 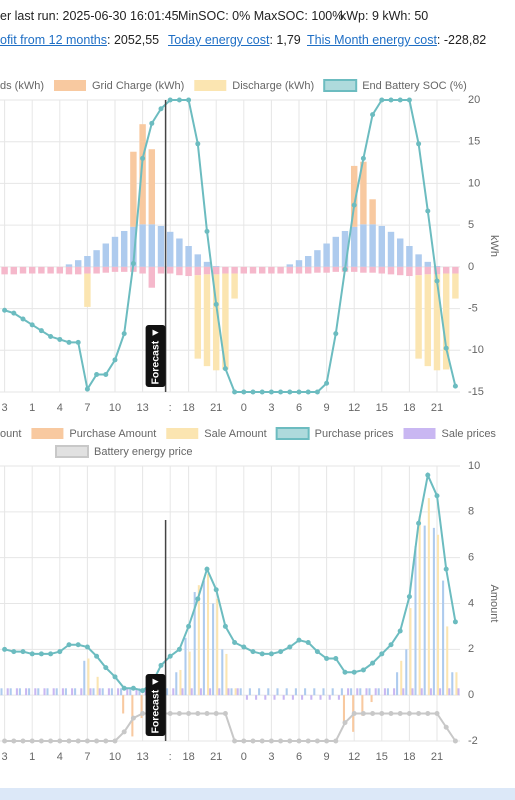 What do you see at coordinates (53, 40) in the screenshot?
I see `stat-link: ofit from 12 months` at bounding box center [53, 40].